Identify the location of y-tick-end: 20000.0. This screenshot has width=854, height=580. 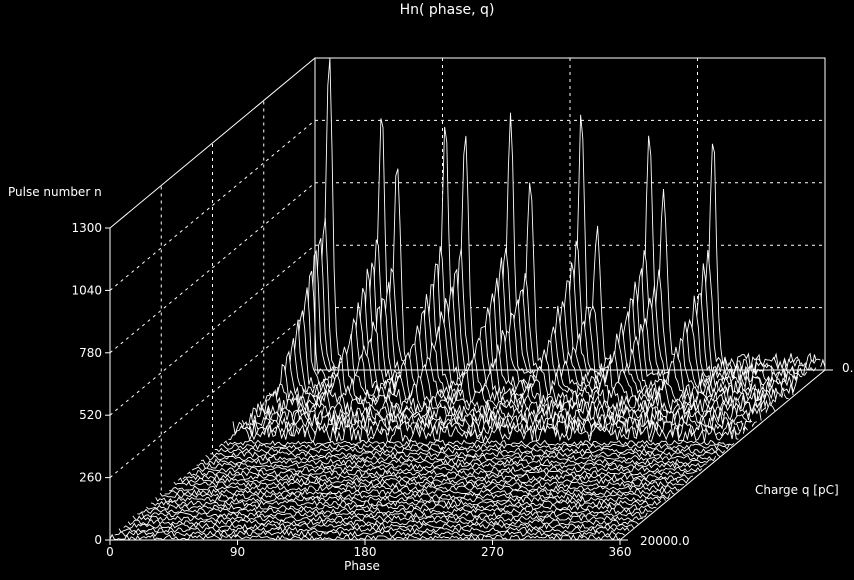
(665, 541).